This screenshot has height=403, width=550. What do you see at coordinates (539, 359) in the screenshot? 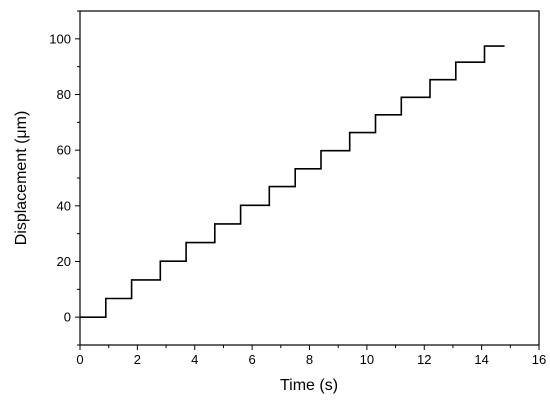
I see `x-tick-label: 16` at bounding box center [539, 359].